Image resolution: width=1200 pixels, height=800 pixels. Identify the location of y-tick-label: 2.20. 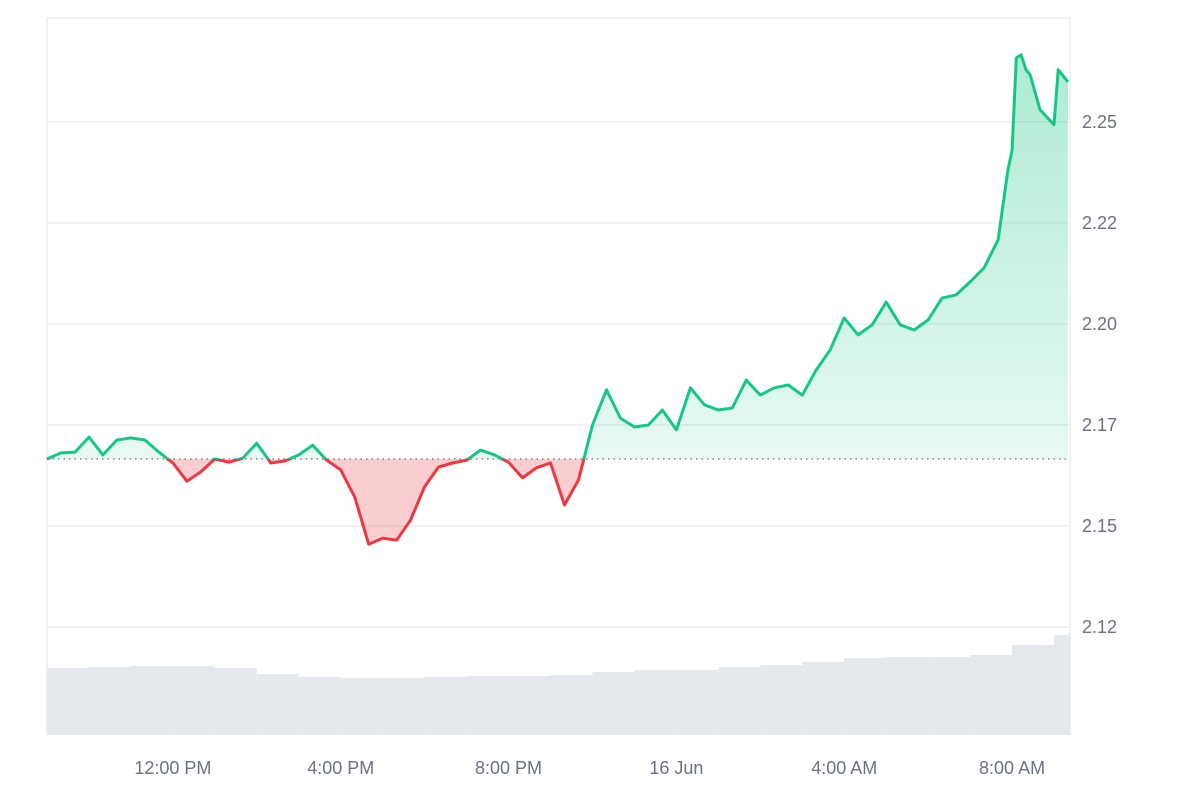
(1099, 324).